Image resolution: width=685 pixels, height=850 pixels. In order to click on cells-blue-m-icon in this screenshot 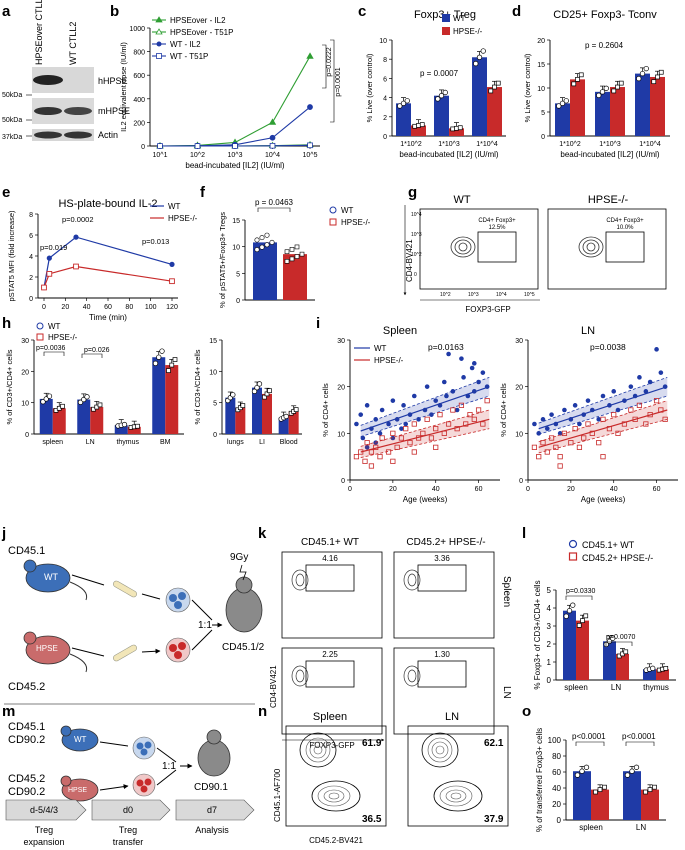, I will do `click(144, 748)`.